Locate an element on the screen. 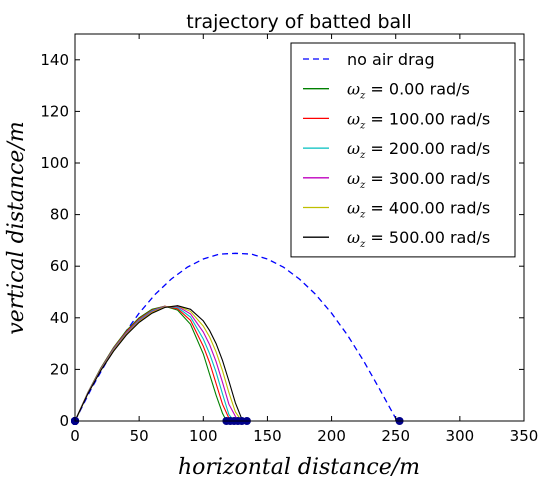  y-tick-label: 120 is located at coordinates (54, 111).